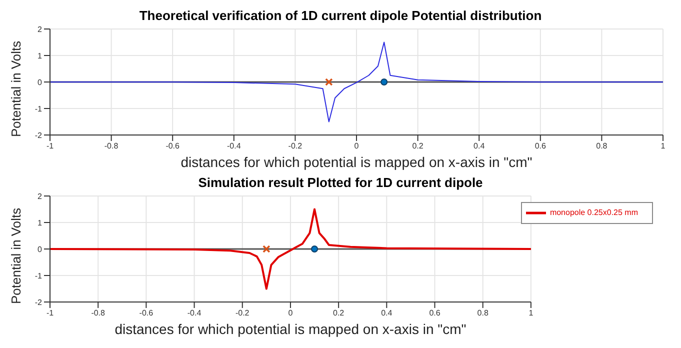 The image size is (681, 348). What do you see at coordinates (340, 182) in the screenshot?
I see `chart-title: Simulation result Plotted for 1D current dipole` at bounding box center [340, 182].